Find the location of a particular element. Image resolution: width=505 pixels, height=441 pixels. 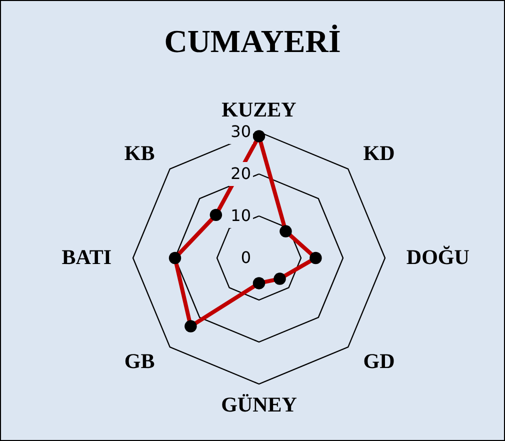

chart-title: CUMAYERİ is located at coordinates (252, 41).